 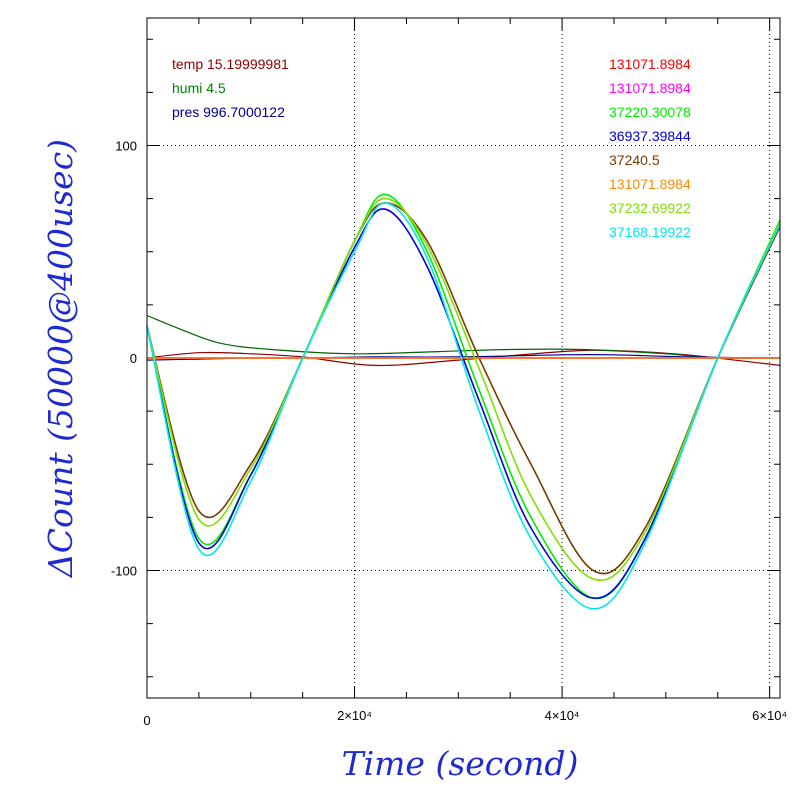 I want to click on x-tick-label: 4×10⁴, so click(x=562, y=715).